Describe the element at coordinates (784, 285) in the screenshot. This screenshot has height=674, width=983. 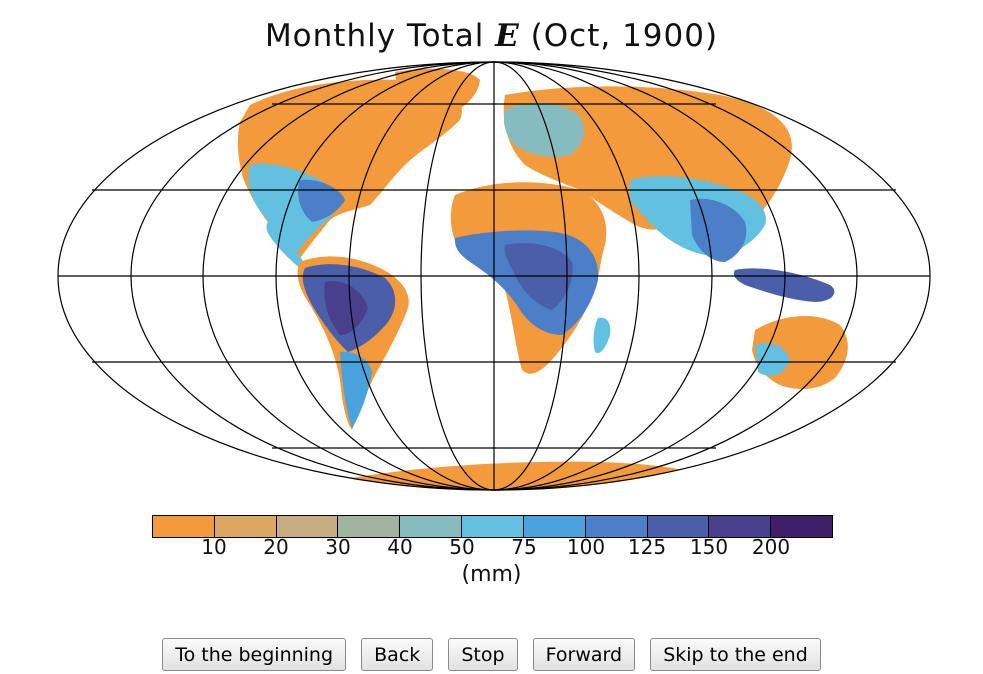
I see `indonesia` at that location.